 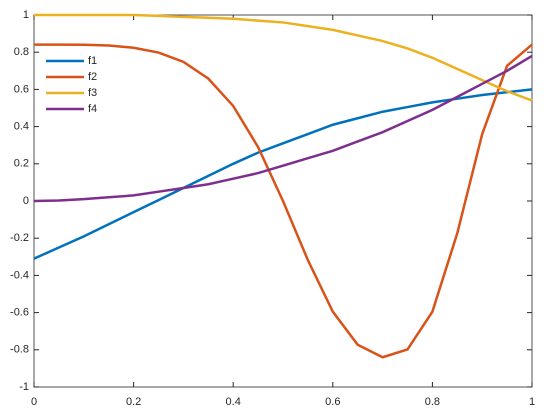 I want to click on legend-label: f4, so click(x=92, y=109).